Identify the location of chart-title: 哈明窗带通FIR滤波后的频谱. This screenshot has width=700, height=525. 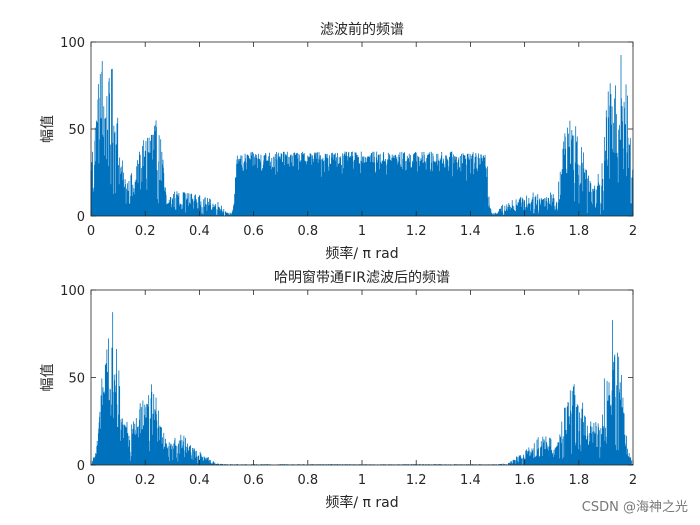
(362, 277).